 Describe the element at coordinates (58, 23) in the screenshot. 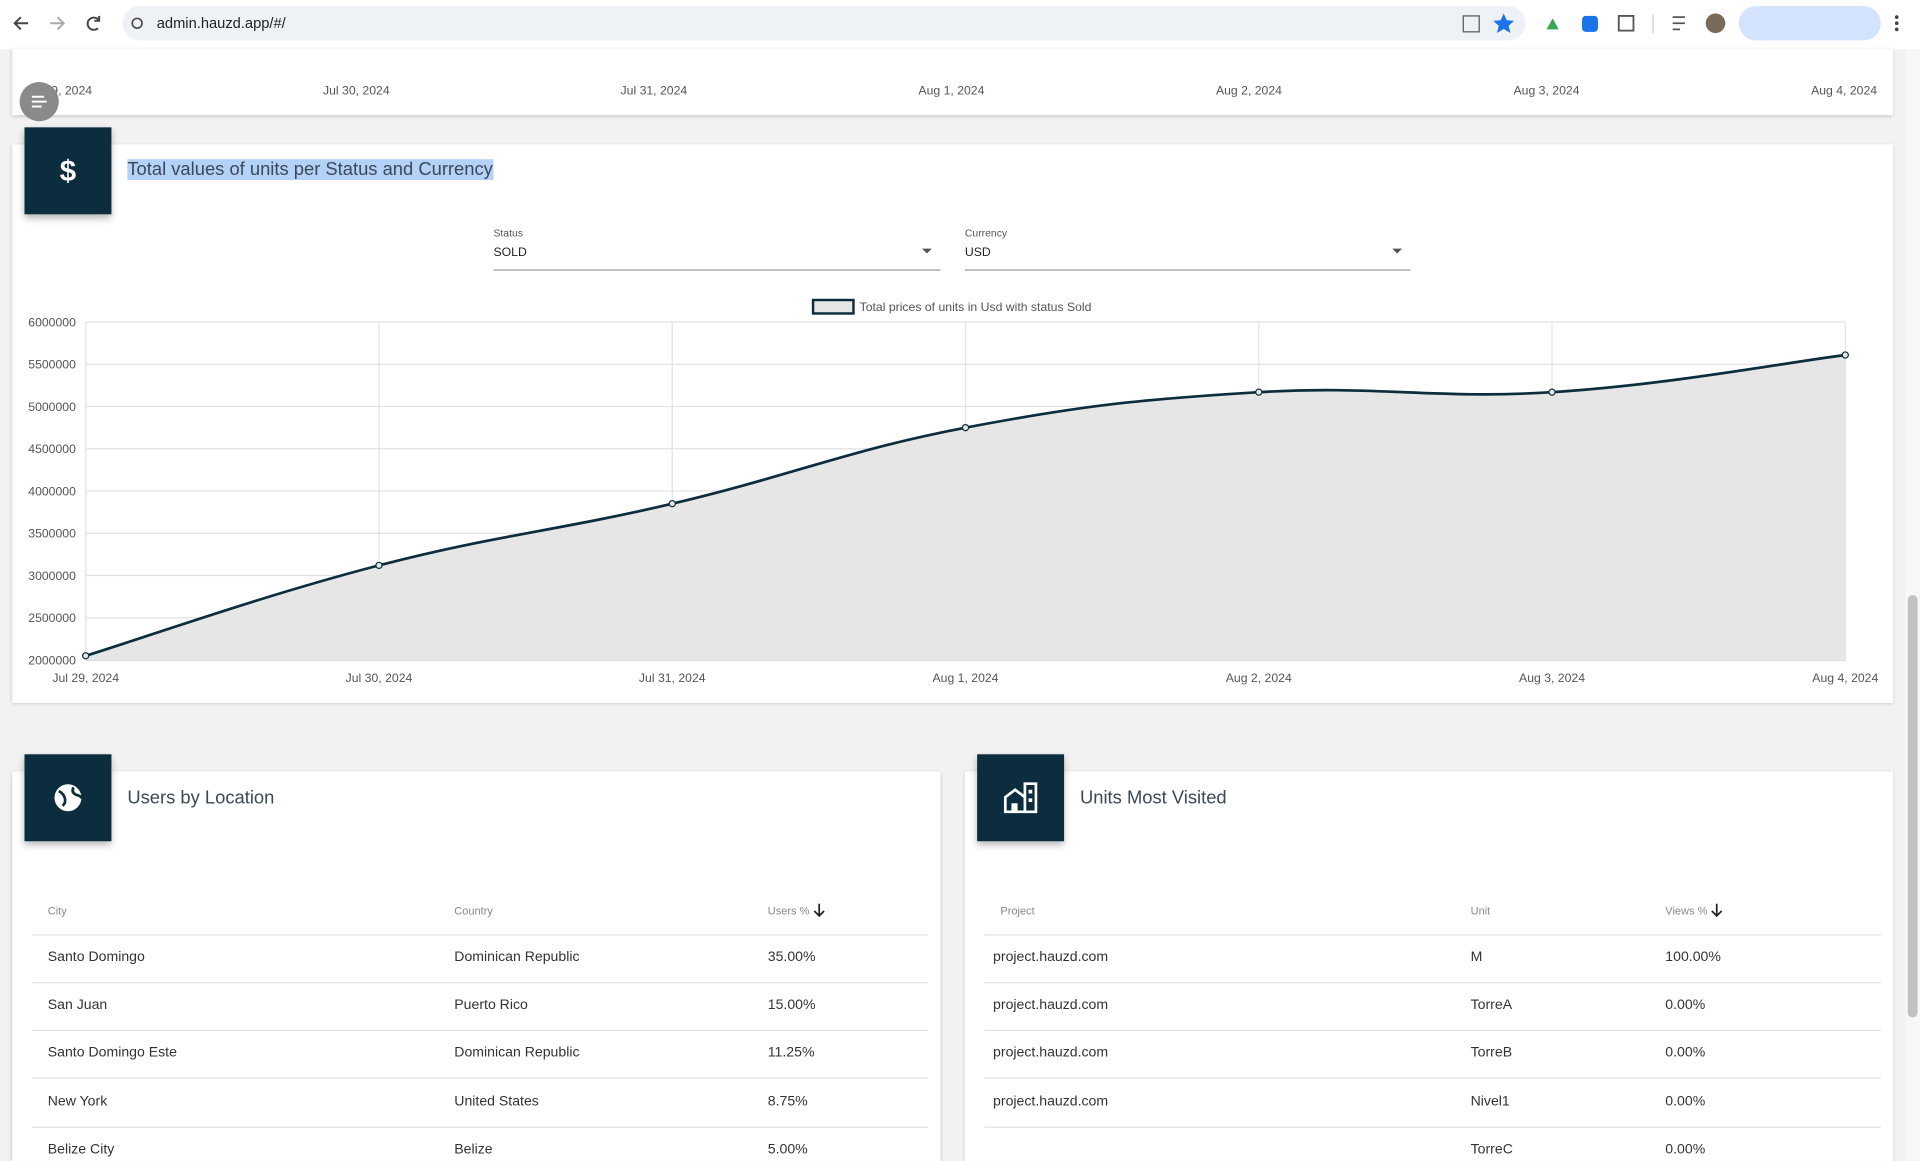

I see `forward-button` at that location.